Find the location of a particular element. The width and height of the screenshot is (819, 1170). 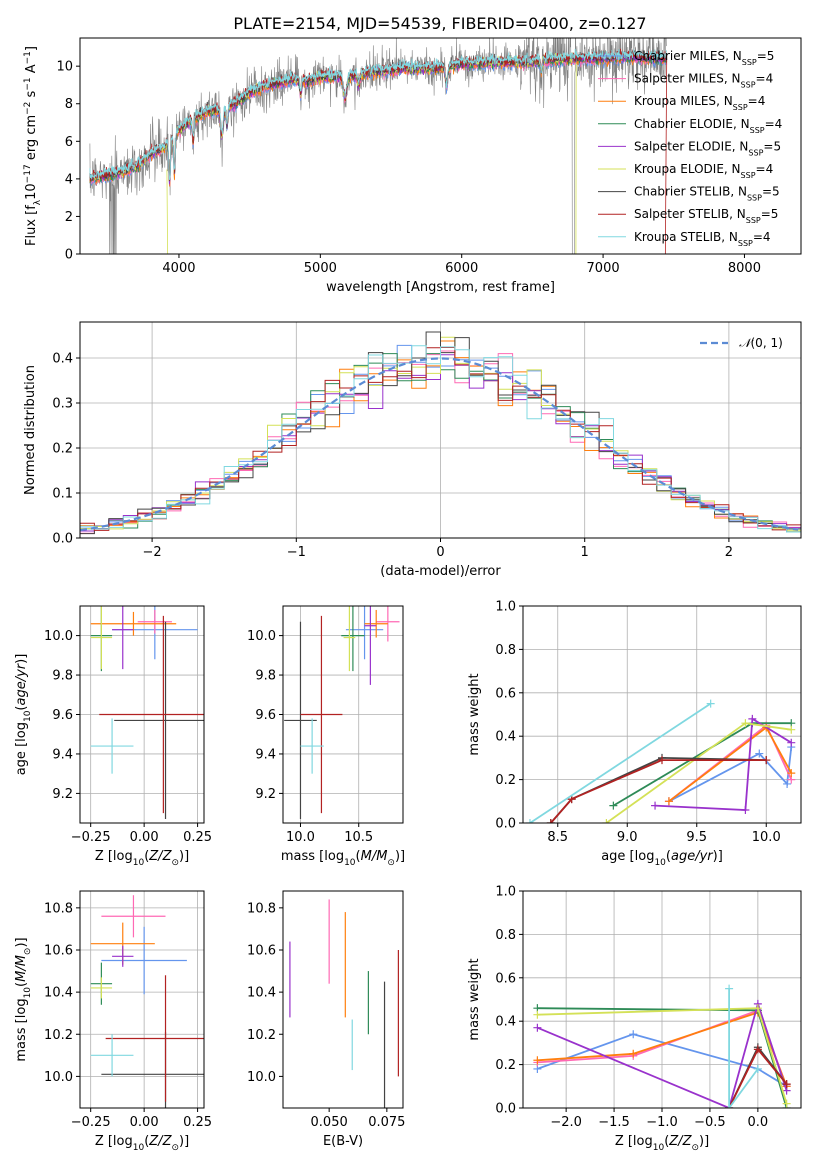

y-tick-label: 9.8 is located at coordinates (62, 676).